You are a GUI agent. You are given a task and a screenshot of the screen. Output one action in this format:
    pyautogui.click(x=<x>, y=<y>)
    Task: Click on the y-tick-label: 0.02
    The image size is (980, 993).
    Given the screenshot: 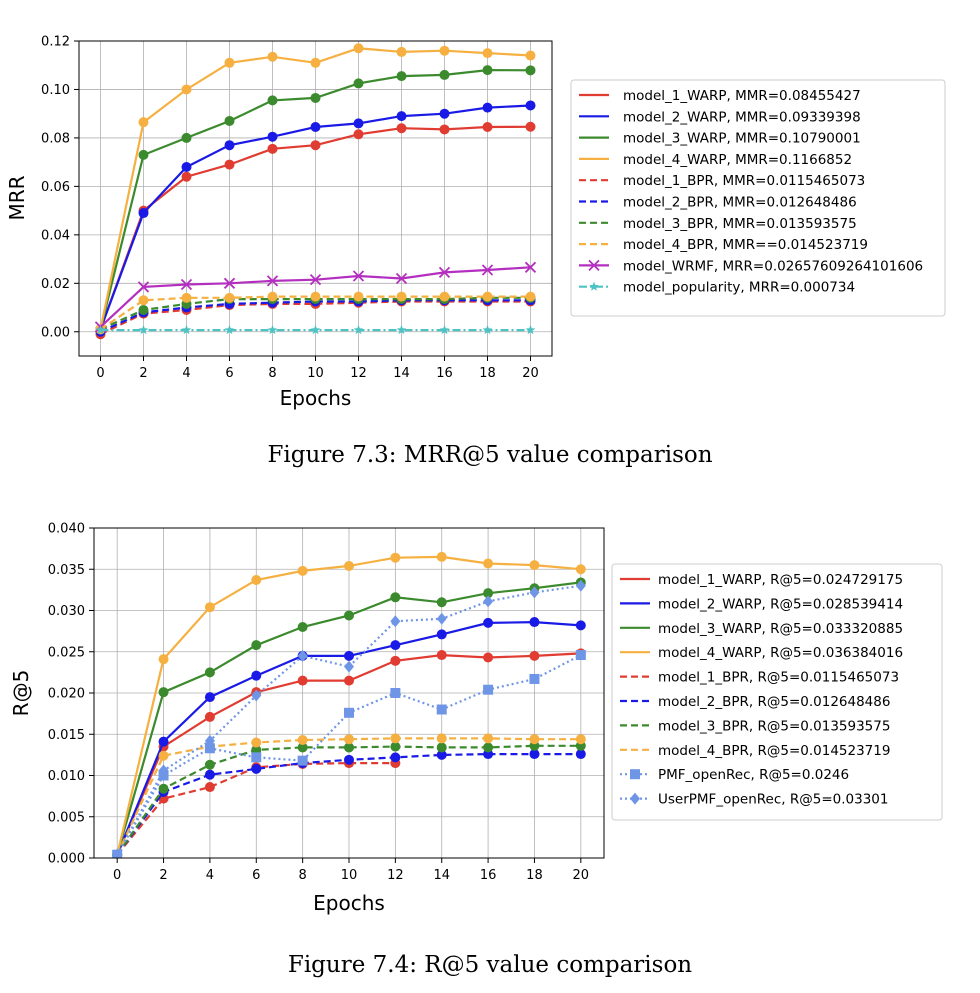 What is the action you would take?
    pyautogui.click(x=55, y=284)
    